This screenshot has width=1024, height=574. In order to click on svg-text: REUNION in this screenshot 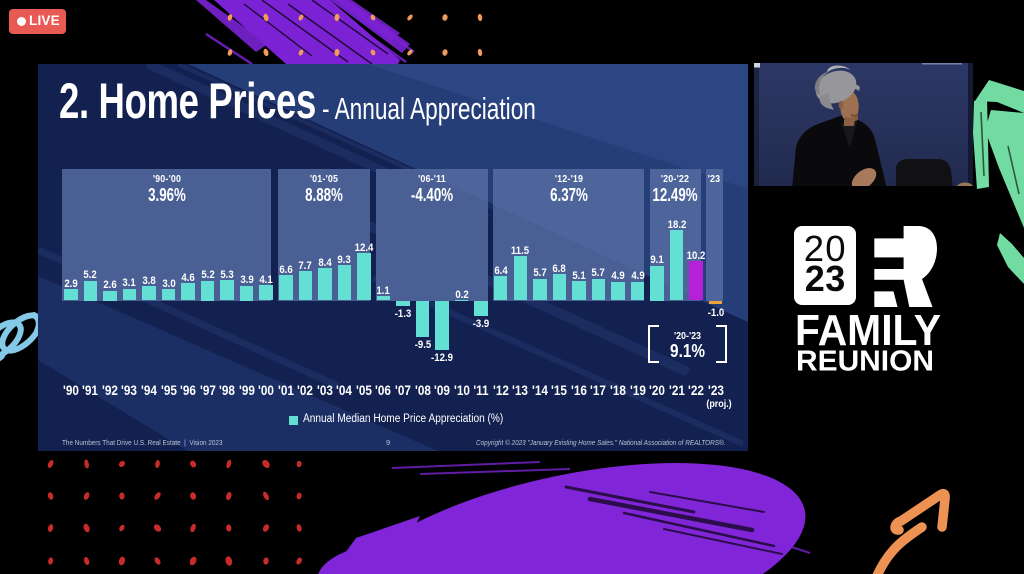, I will do `click(865, 361)`.